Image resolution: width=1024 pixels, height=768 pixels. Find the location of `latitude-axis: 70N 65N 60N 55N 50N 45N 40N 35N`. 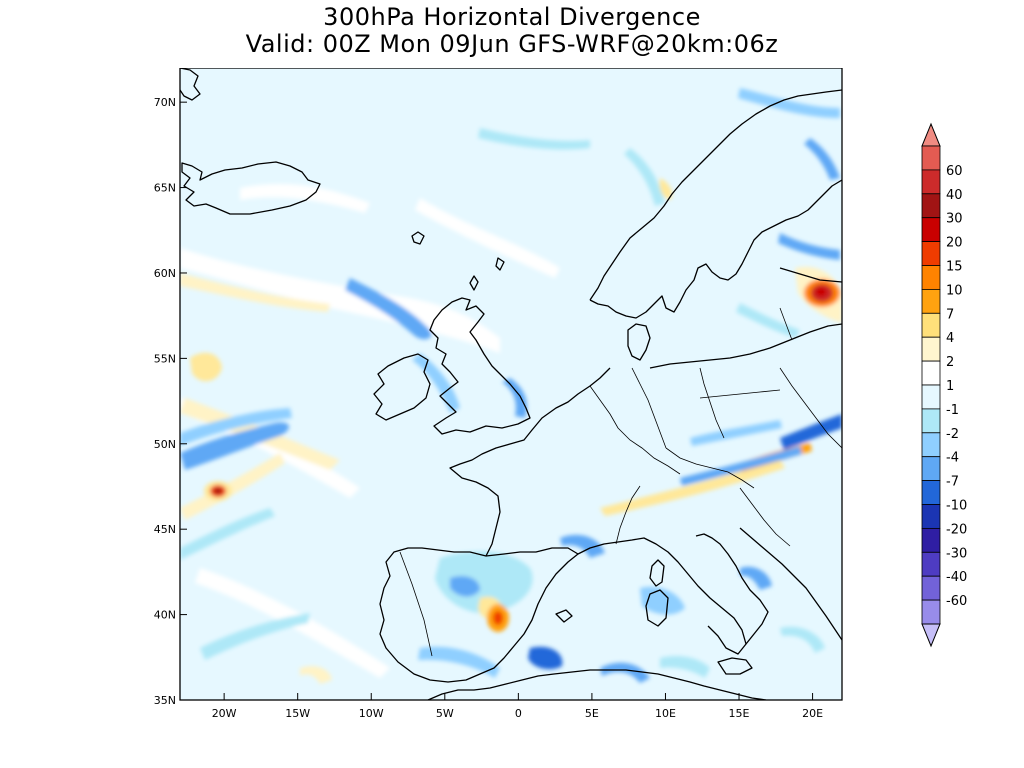

latitude-axis: 70N 65N 60N 55N 50N 45N 40N 35N is located at coordinates (170, 401).